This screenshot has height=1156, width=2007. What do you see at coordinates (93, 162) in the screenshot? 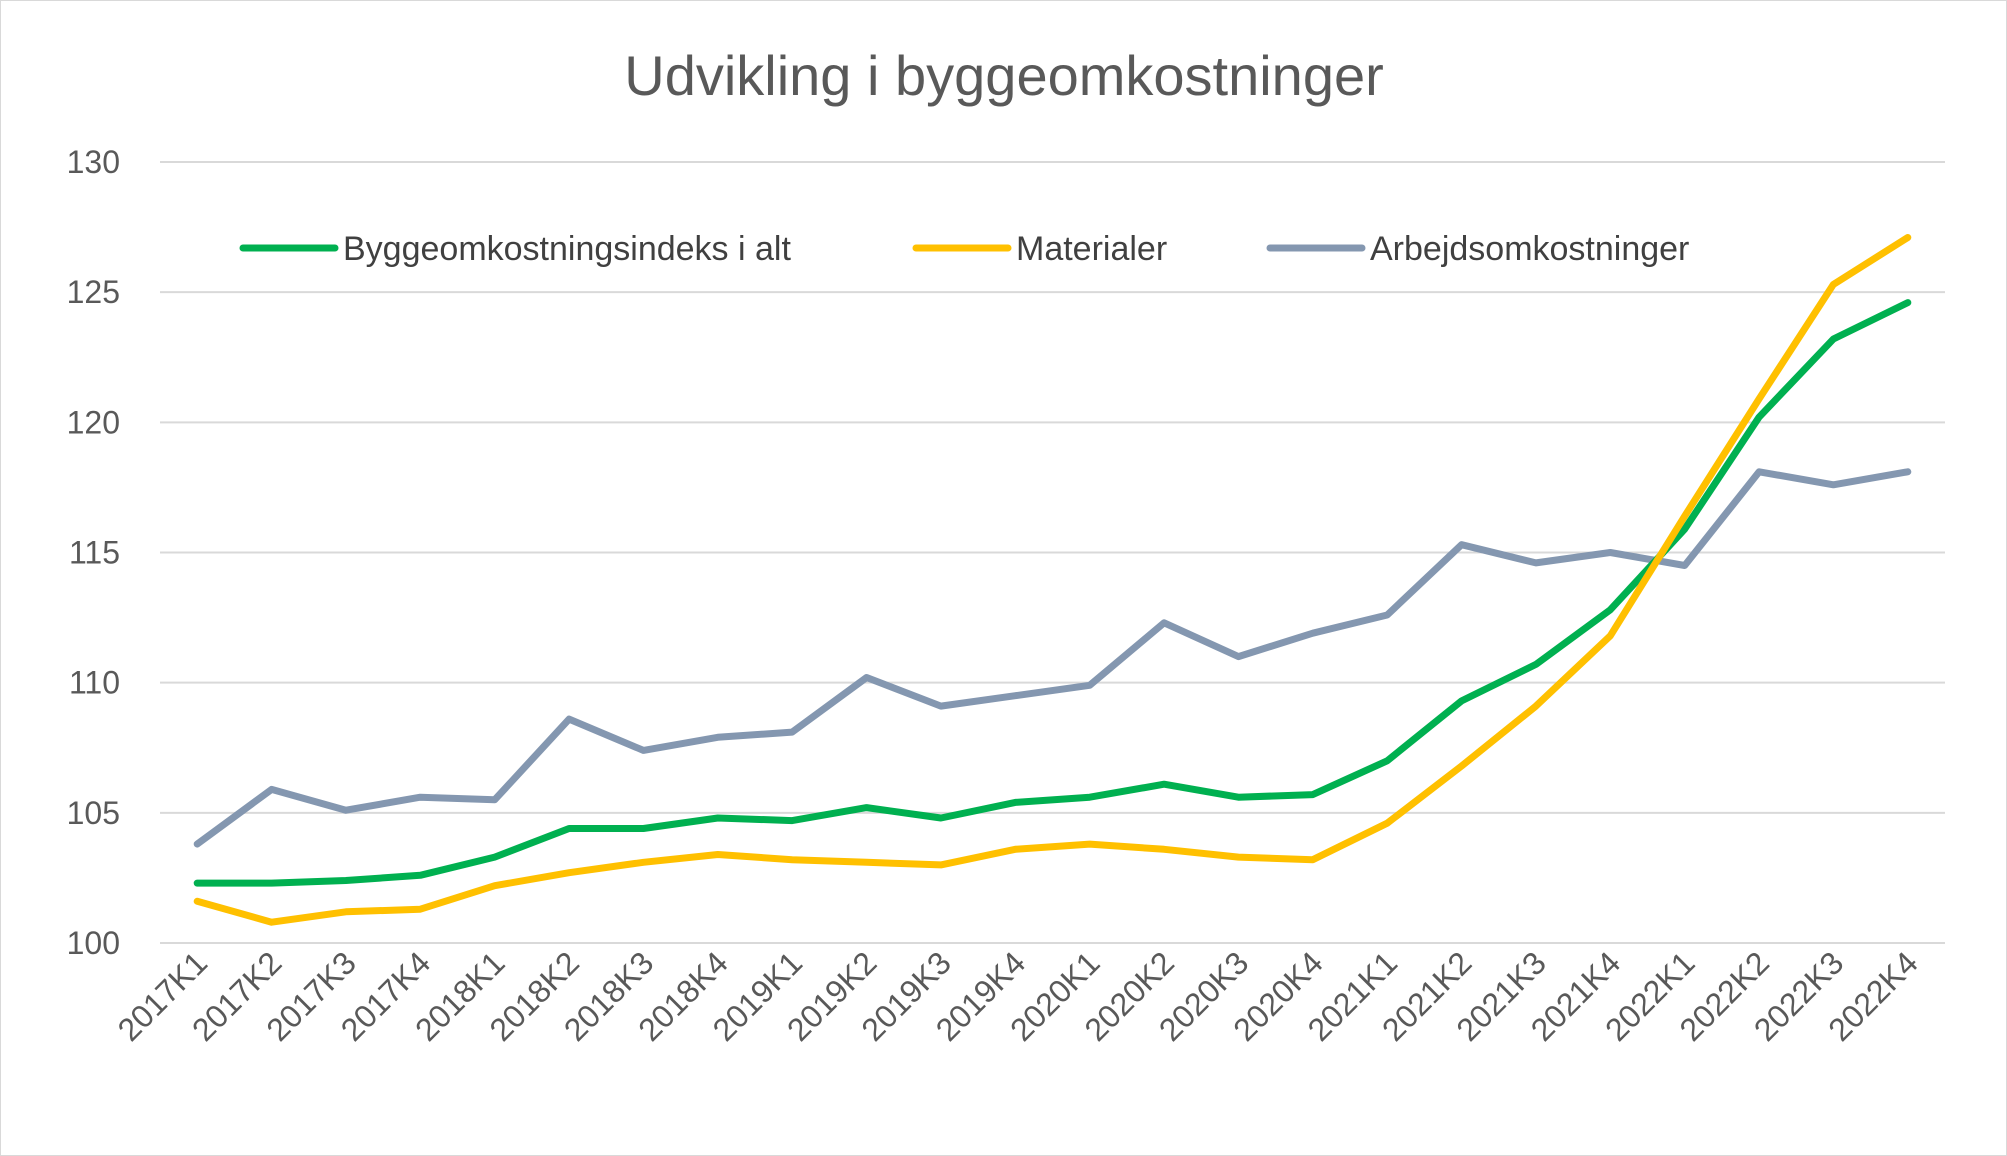
I see `y-tick-label: 130` at bounding box center [93, 162].